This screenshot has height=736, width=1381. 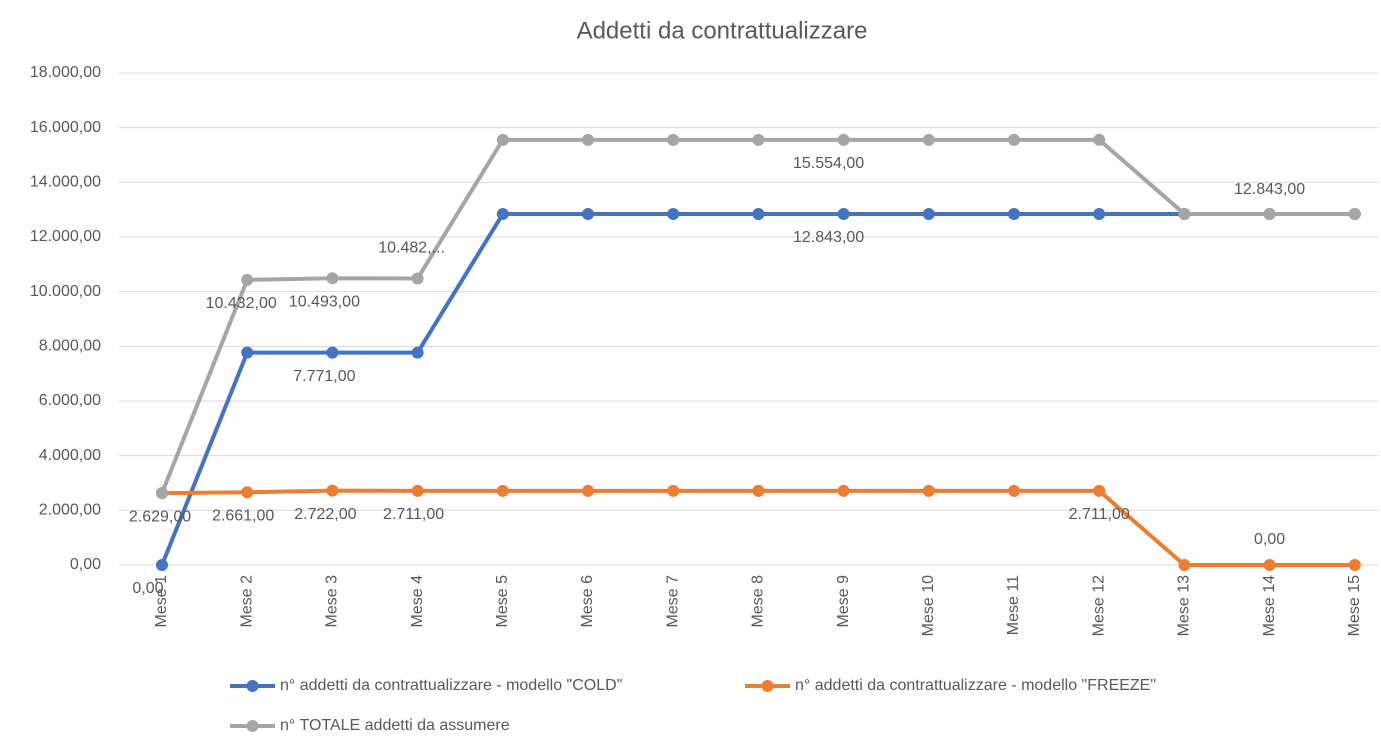 What do you see at coordinates (65, 236) in the screenshot?
I see `y-tick-label: 12.000,00` at bounding box center [65, 236].